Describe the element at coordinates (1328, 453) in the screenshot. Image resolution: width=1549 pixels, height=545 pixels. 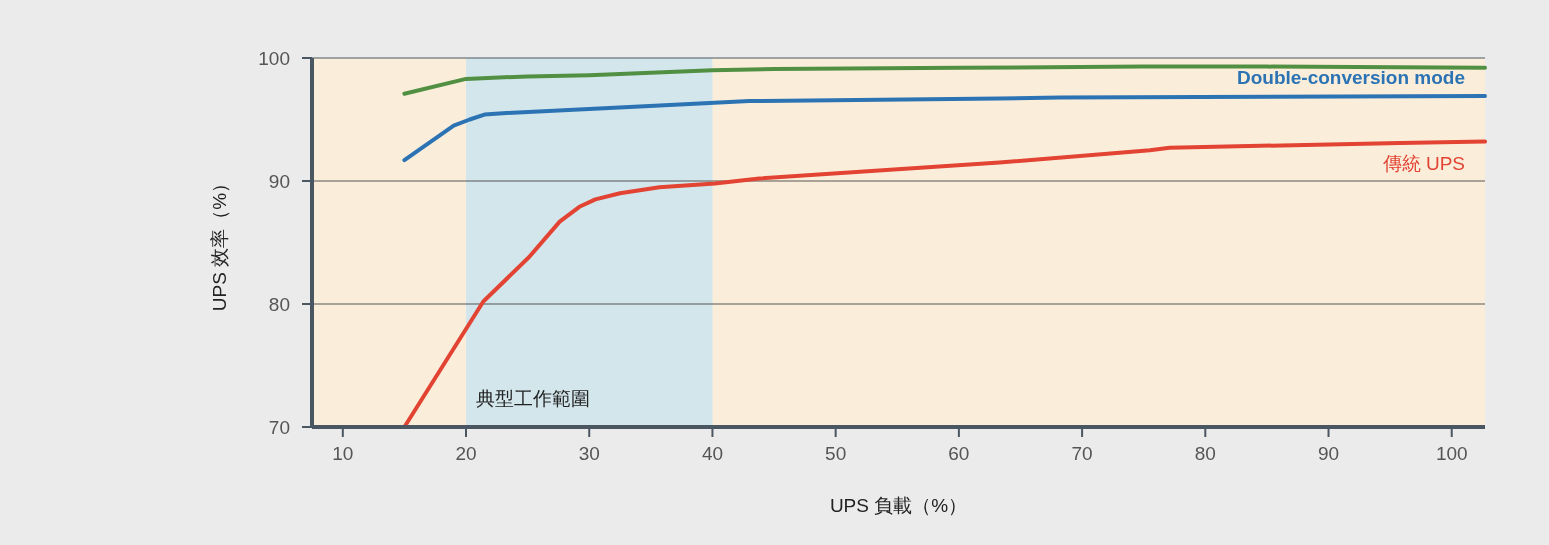
I see `x-tick-label: 90` at that location.